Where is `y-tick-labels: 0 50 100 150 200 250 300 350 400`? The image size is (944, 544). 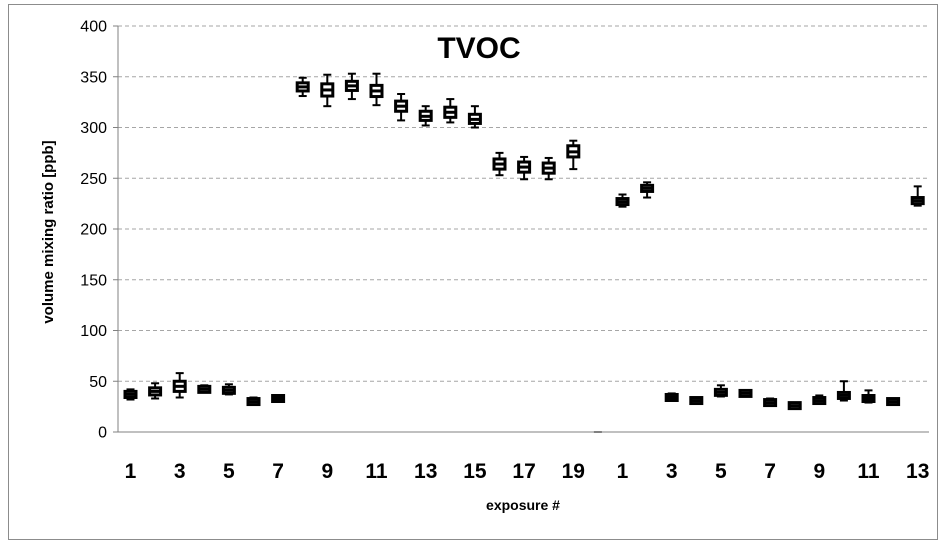
y-tick-labels: 0 50 100 150 200 250 300 350 400 is located at coordinates (99, 230).